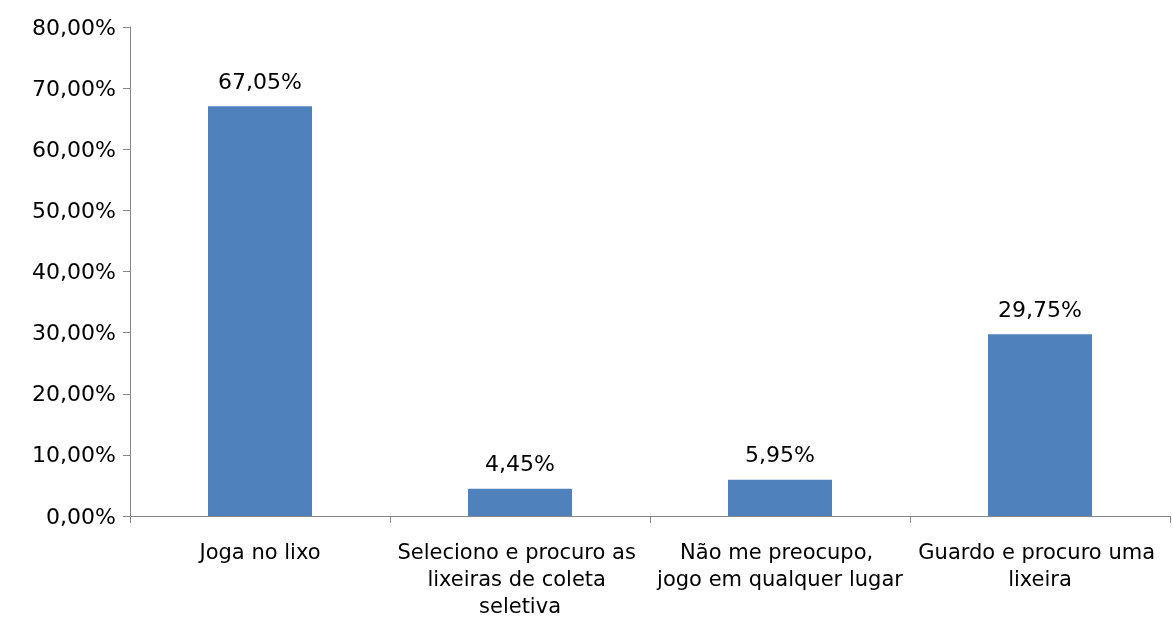 The height and width of the screenshot is (627, 1173). I want to click on x-tick-label: Não me preocupo, jogo em qualquer lugar, so click(780, 565).